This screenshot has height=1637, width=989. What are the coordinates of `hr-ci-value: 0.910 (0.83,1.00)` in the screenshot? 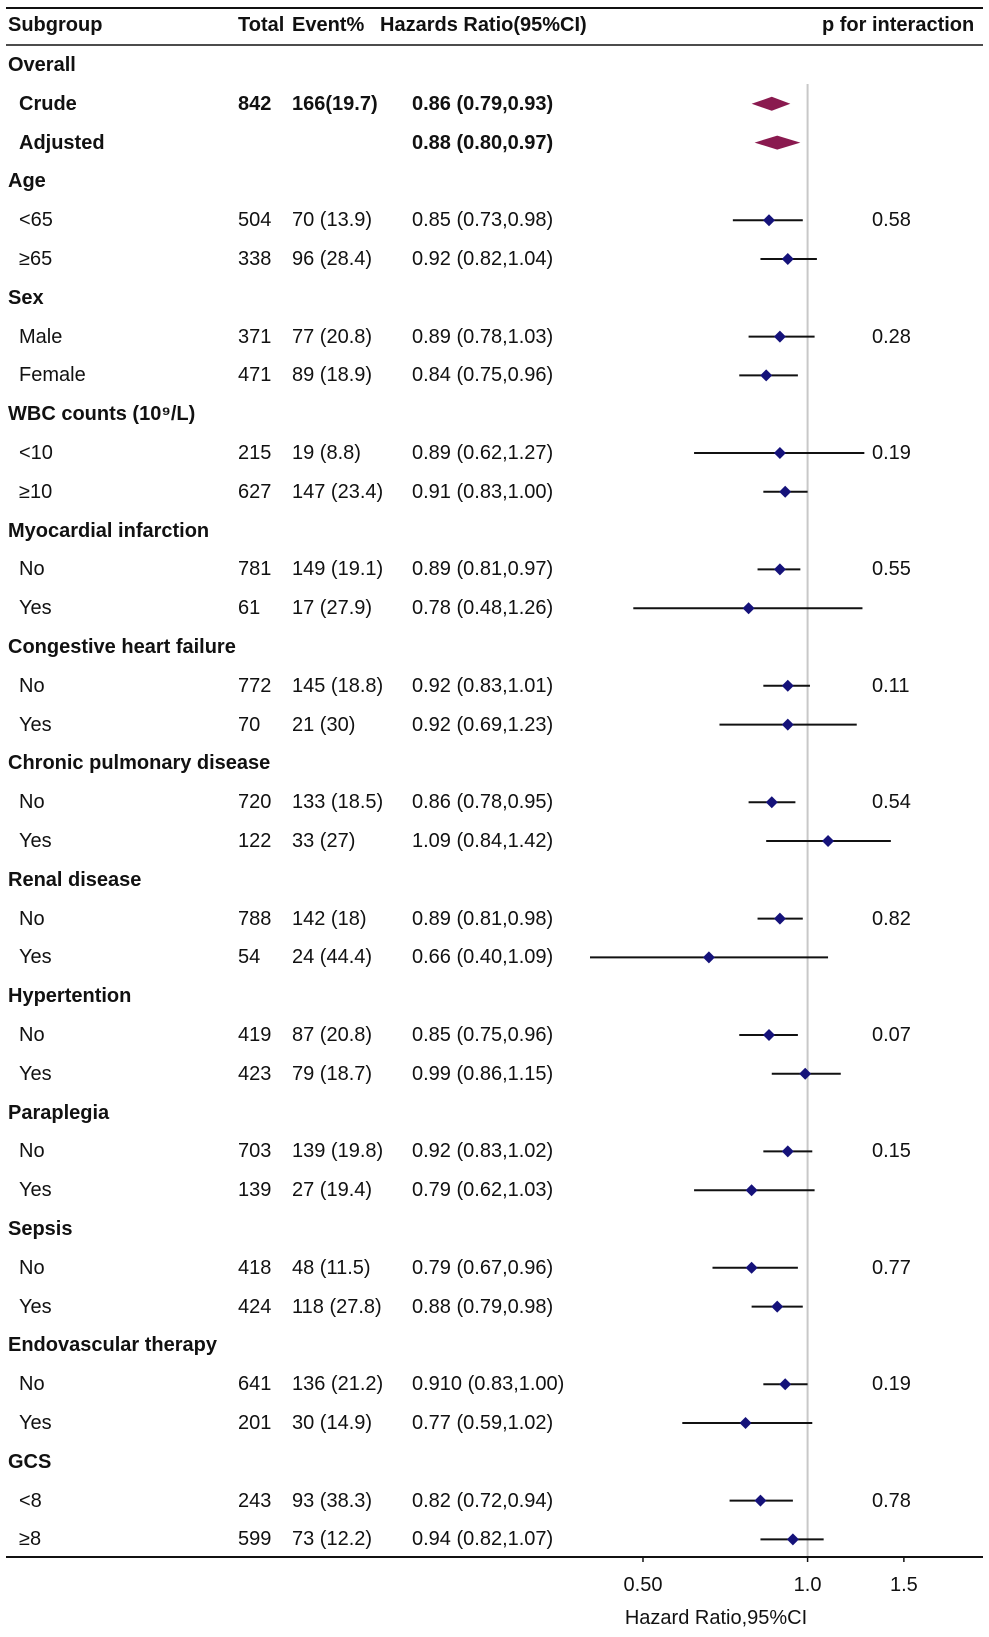 It's located at (488, 1384).